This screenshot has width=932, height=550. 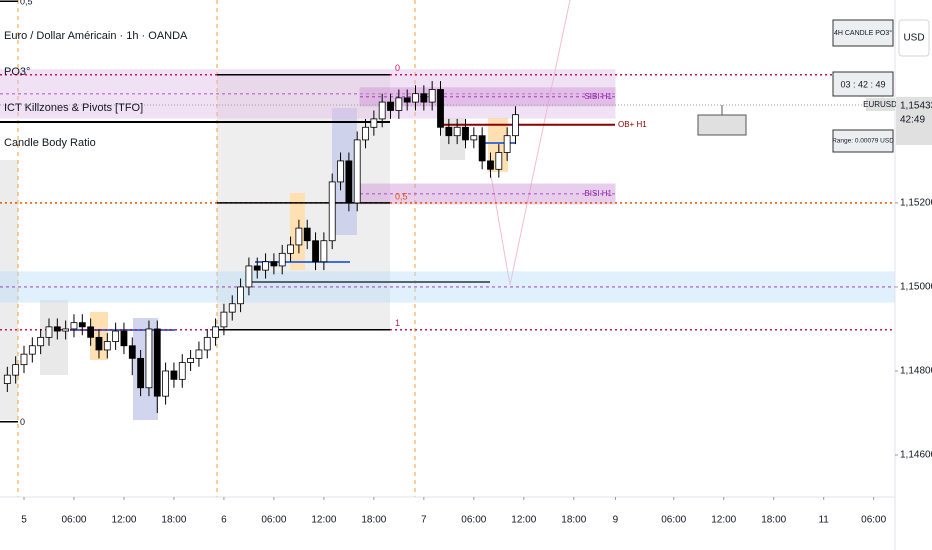 I want to click on x-tick-label: 9, so click(x=616, y=520).